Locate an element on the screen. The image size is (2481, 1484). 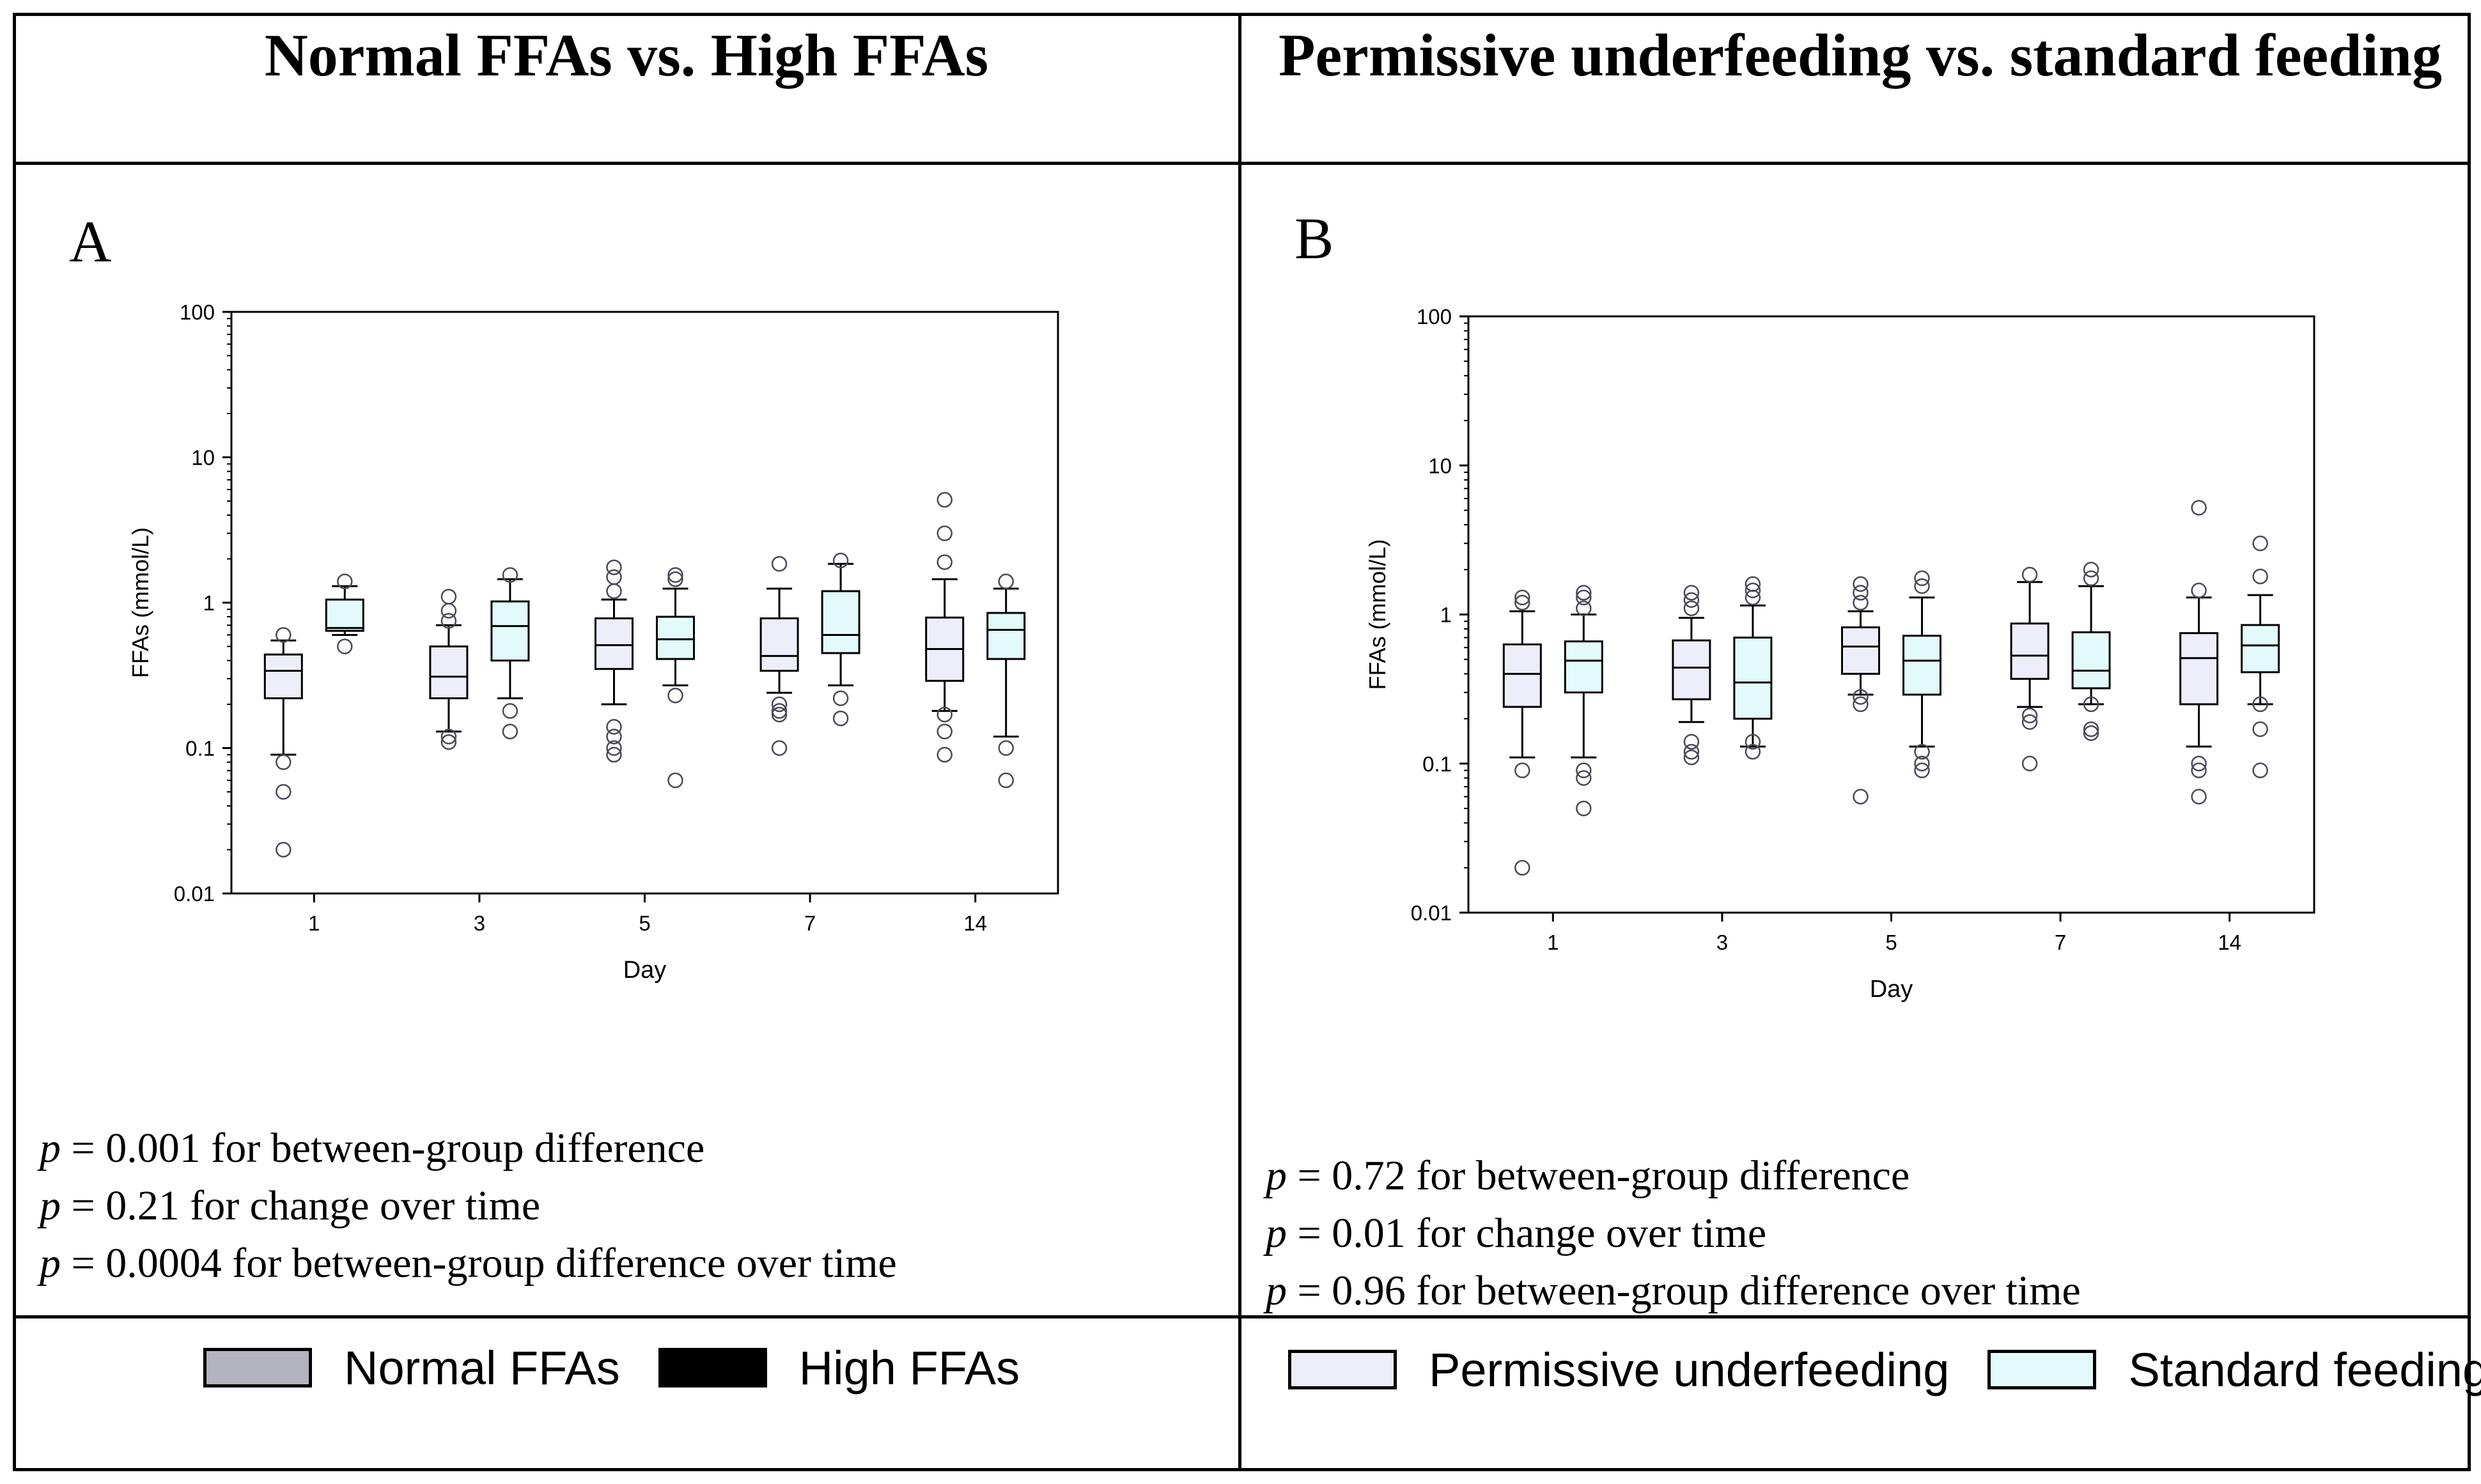
legend-item-permissive-underfeeding: Permissive underfeeding is located at coordinates (1619, 1370).